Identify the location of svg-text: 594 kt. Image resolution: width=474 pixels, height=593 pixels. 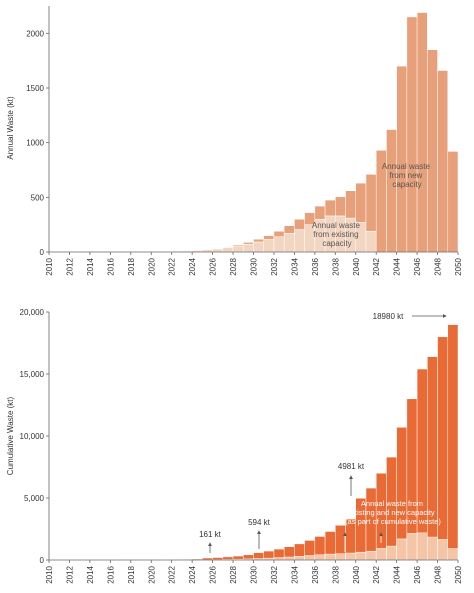
(259, 522).